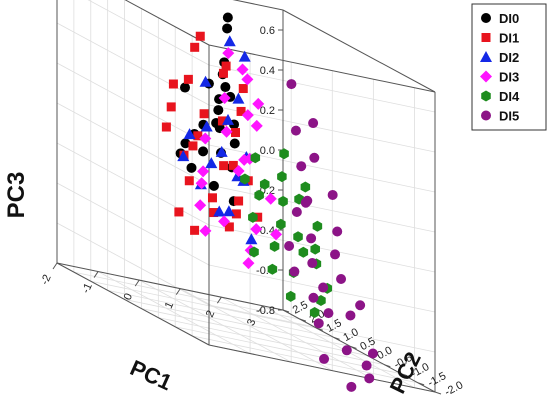 The width and height of the screenshot is (550, 413). I want to click on legend-label: DI4, so click(509, 96).